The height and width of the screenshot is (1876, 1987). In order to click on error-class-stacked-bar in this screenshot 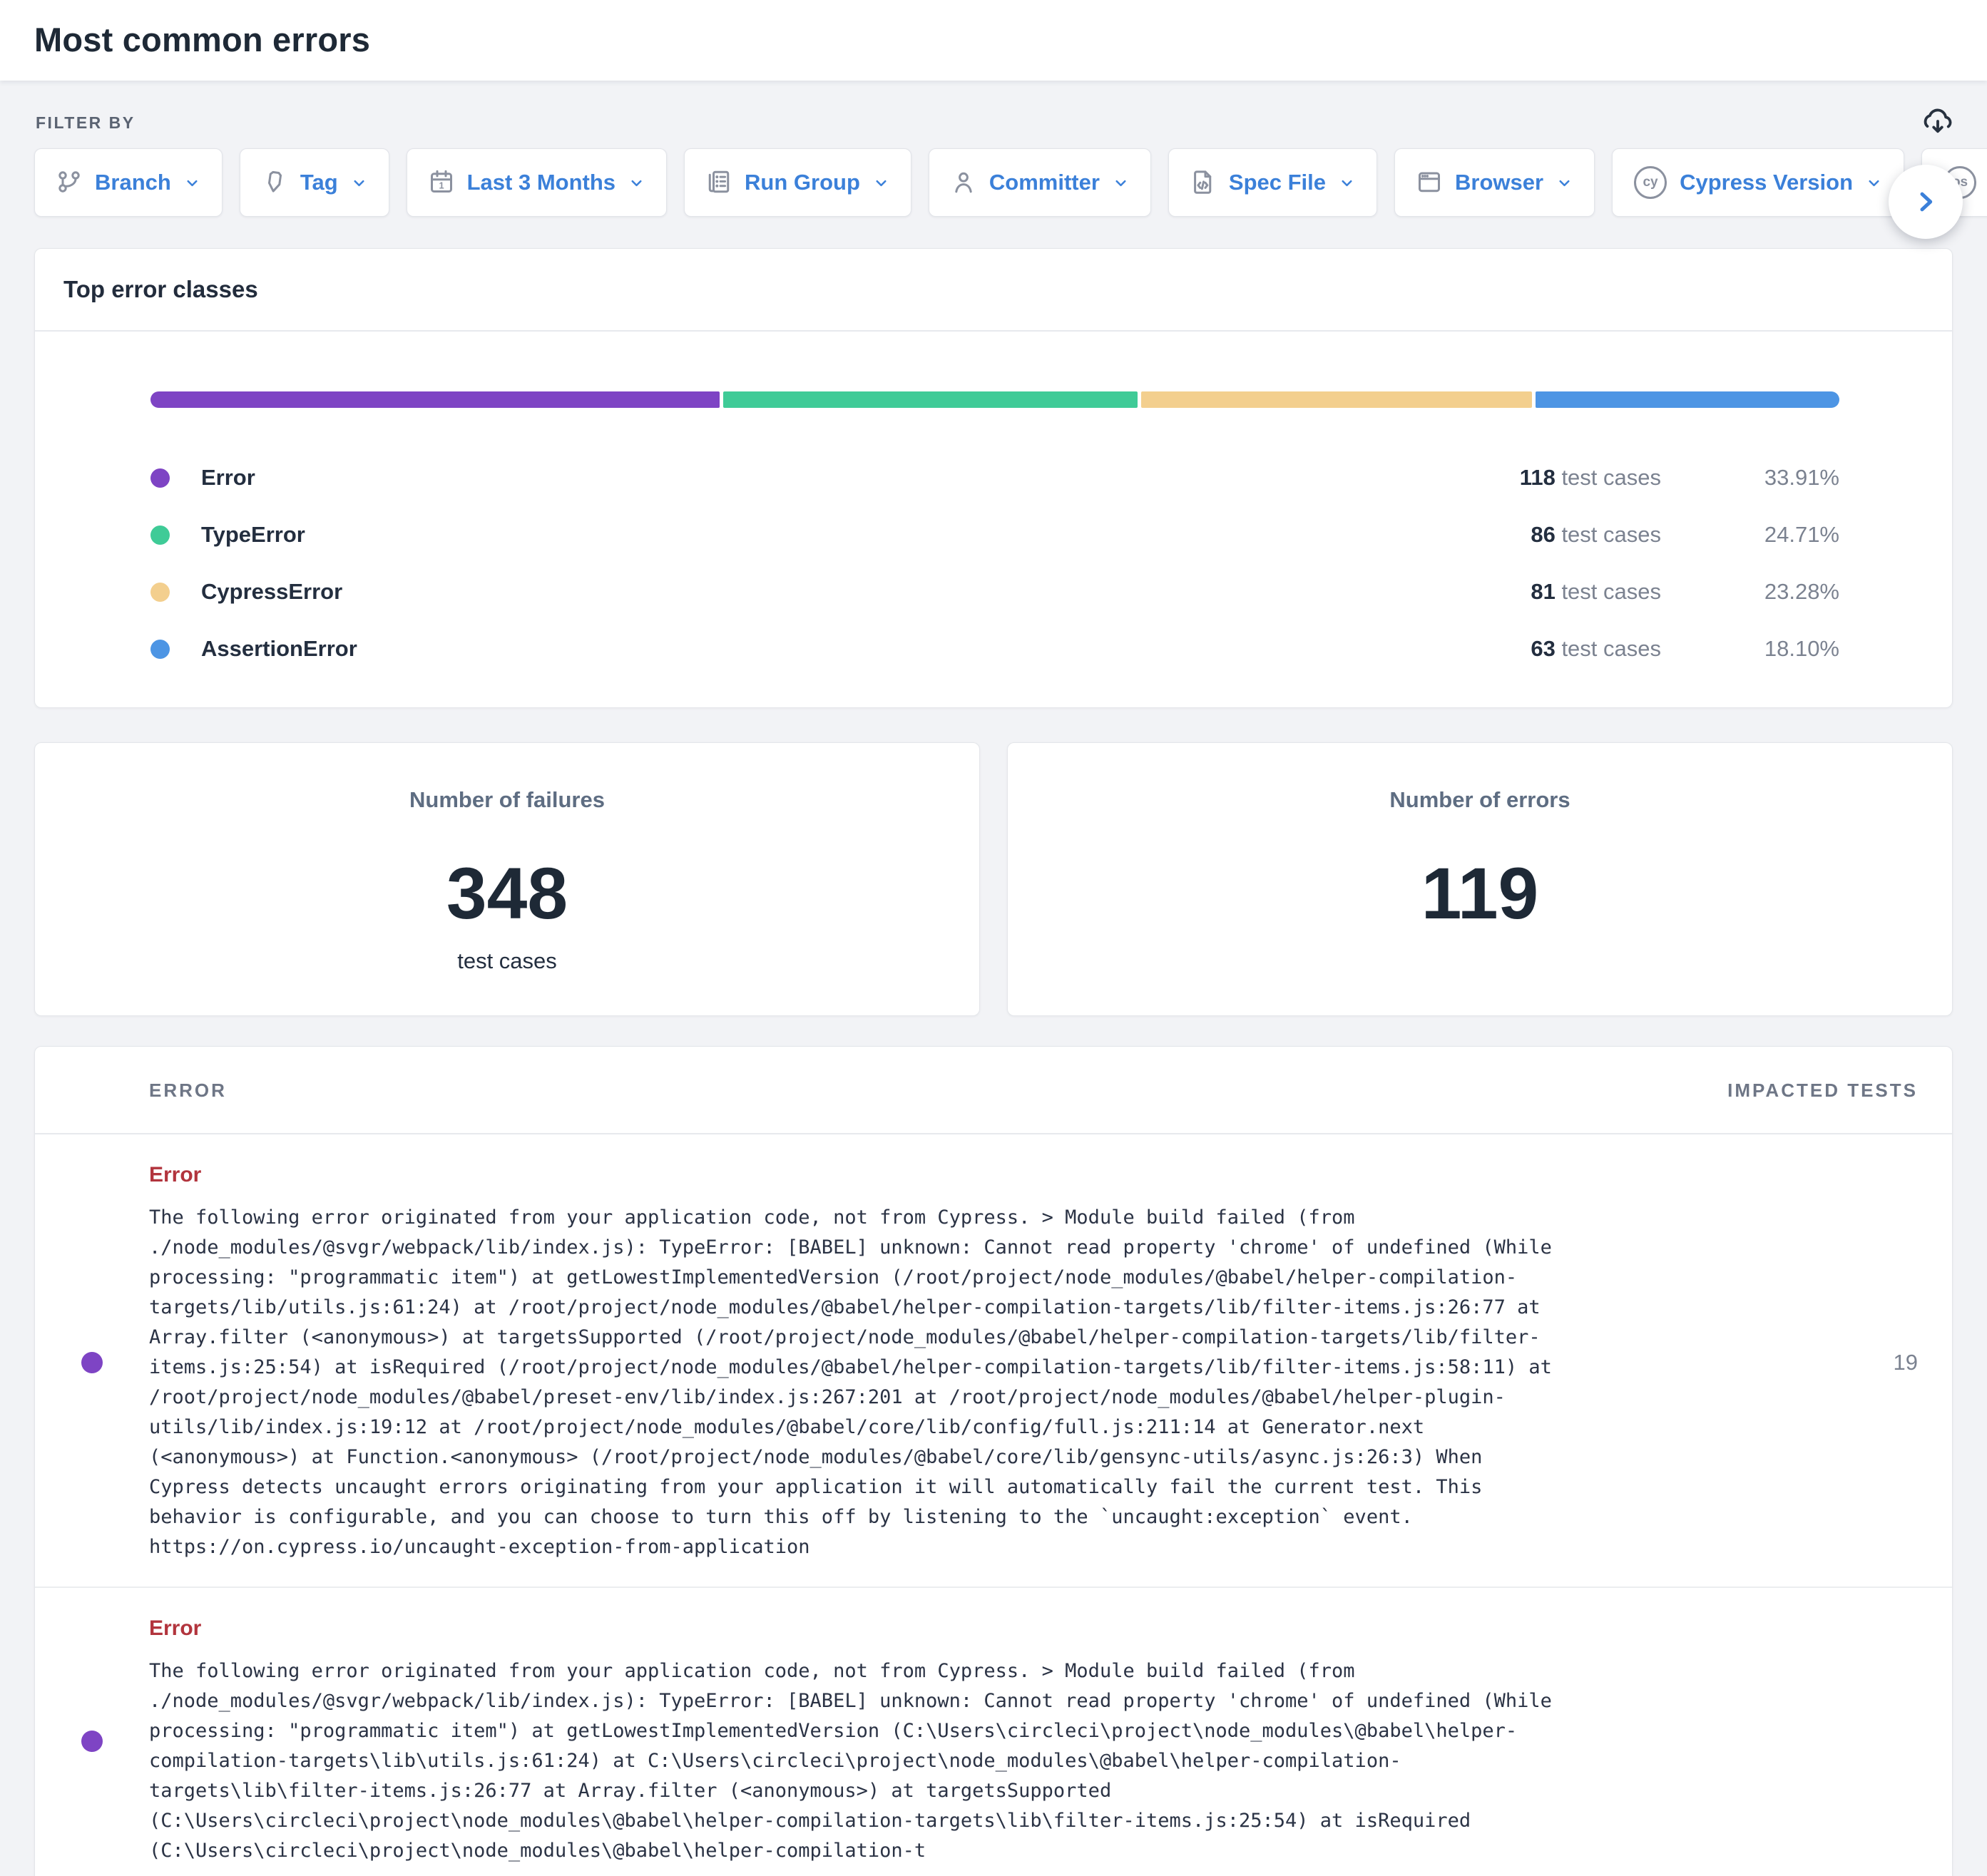, I will do `click(994, 400)`.